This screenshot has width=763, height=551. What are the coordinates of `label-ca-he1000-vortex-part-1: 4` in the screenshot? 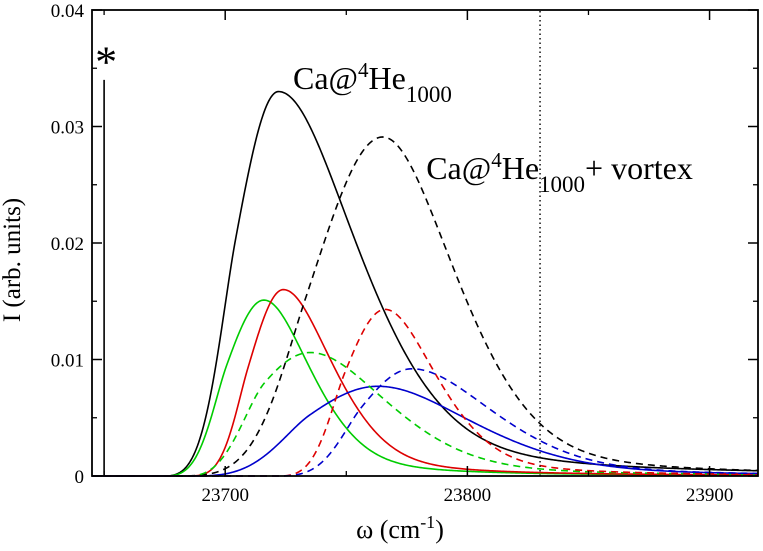 It's located at (496, 160).